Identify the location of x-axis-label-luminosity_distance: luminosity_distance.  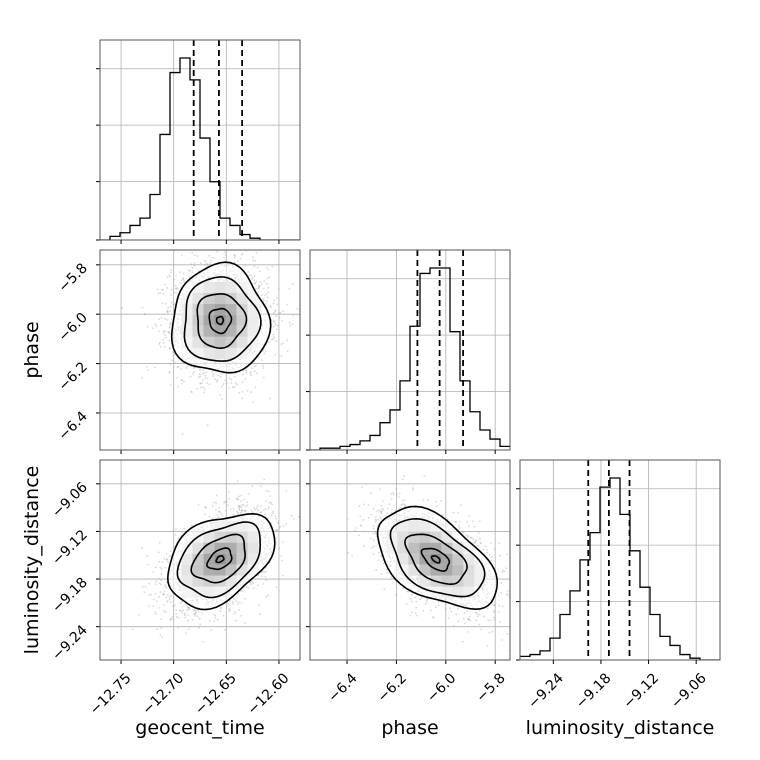
(620, 728).